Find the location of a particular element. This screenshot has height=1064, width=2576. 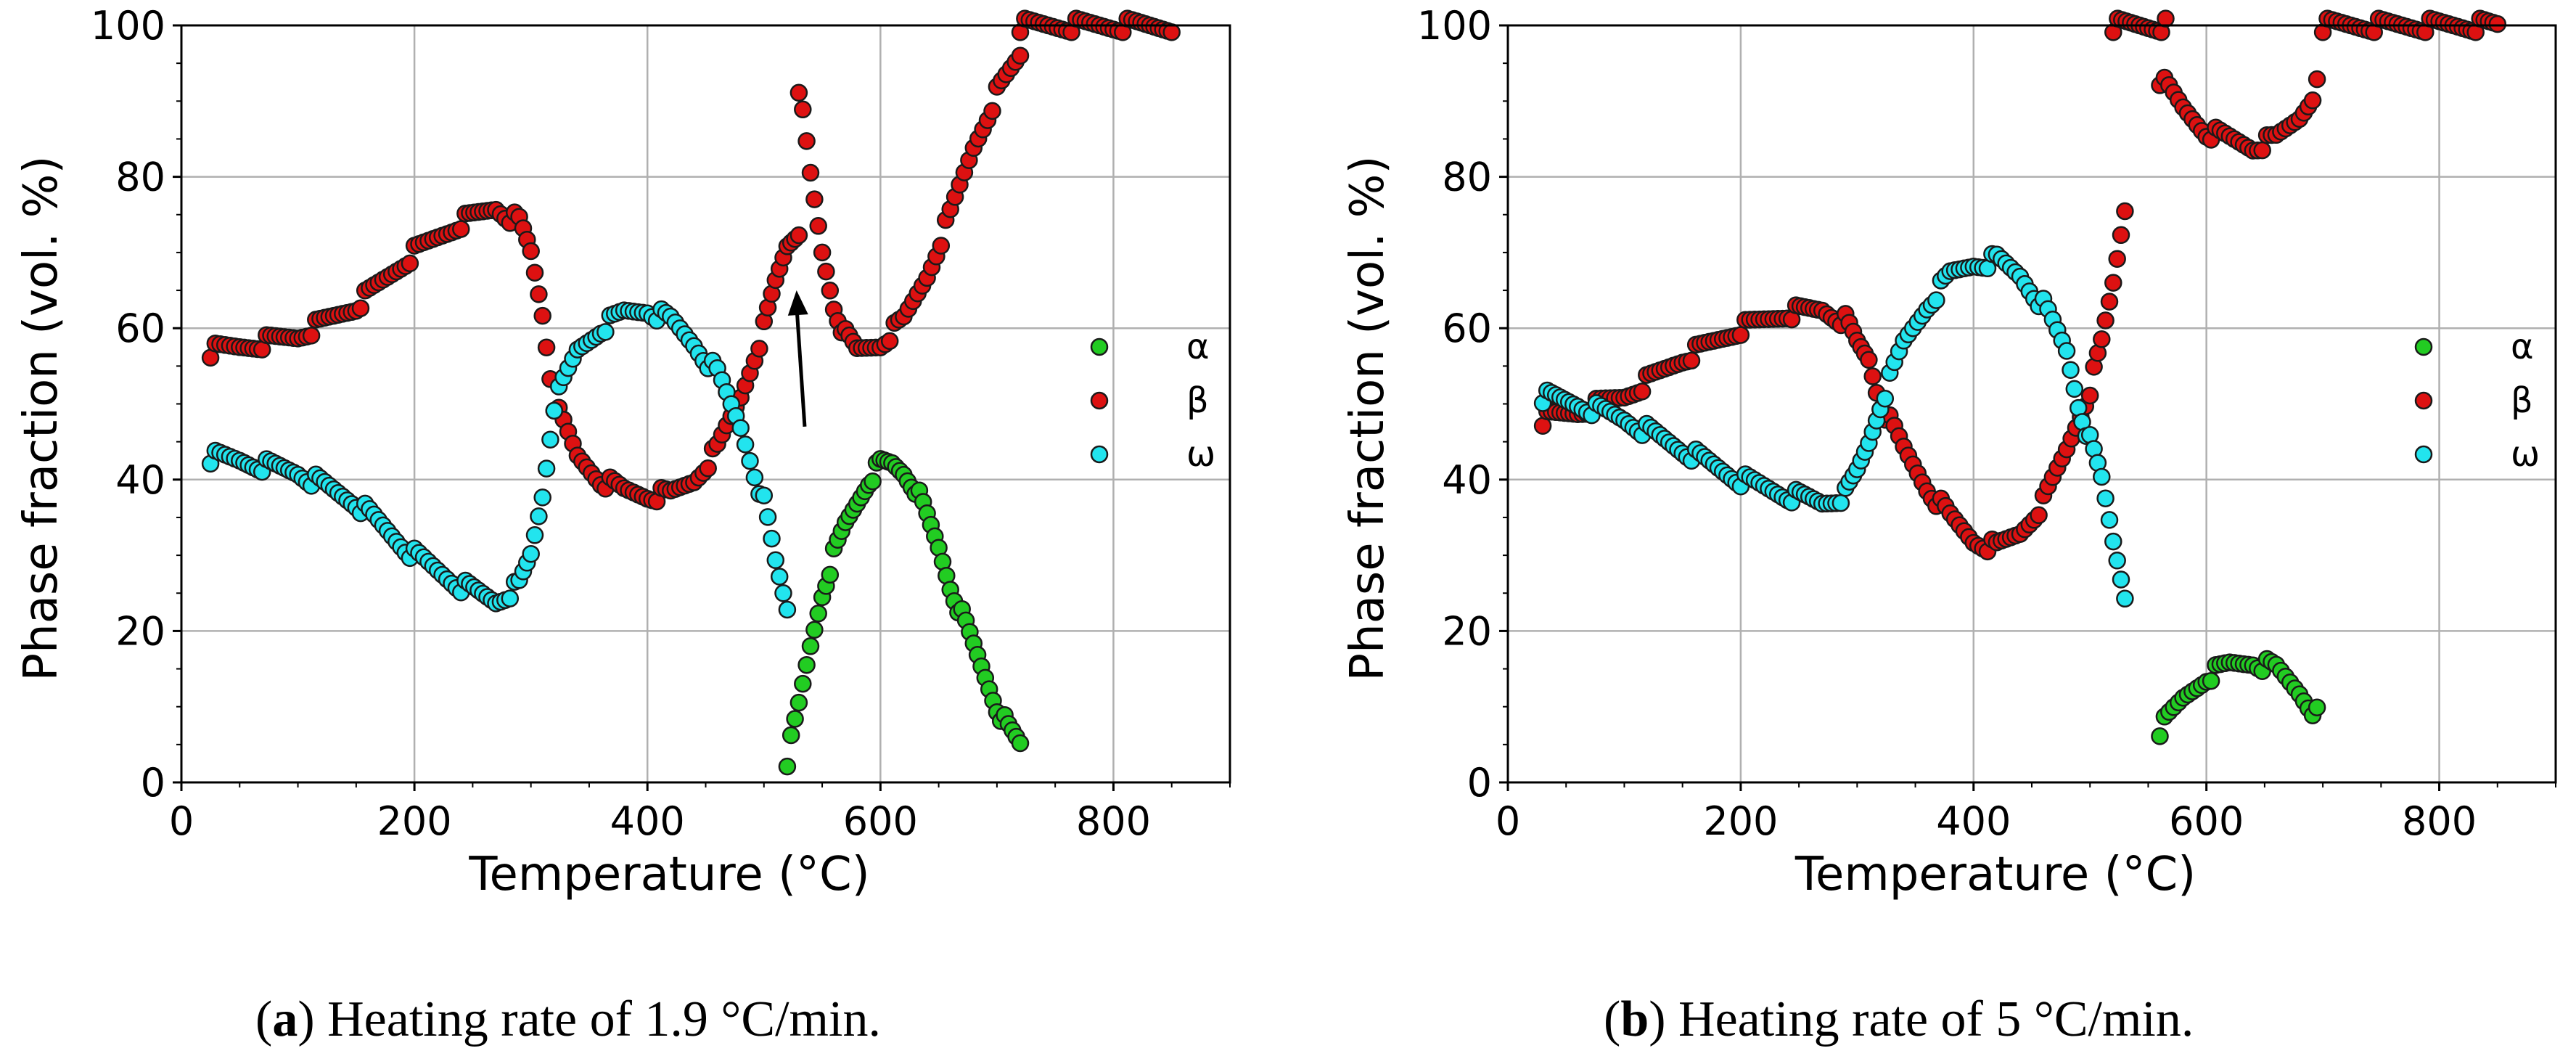

x-tick-label: 400 is located at coordinates (1973, 821).